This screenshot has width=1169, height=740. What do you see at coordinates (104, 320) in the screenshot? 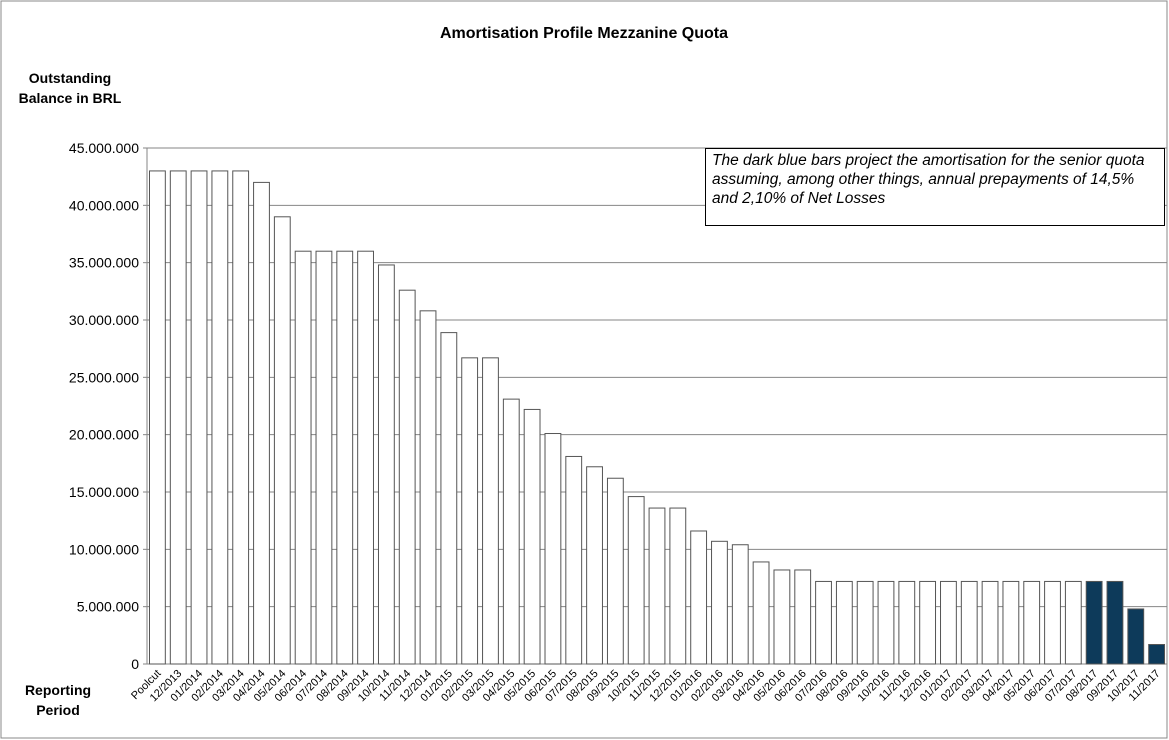
I see `y-tick-label: 30.000.000` at bounding box center [104, 320].